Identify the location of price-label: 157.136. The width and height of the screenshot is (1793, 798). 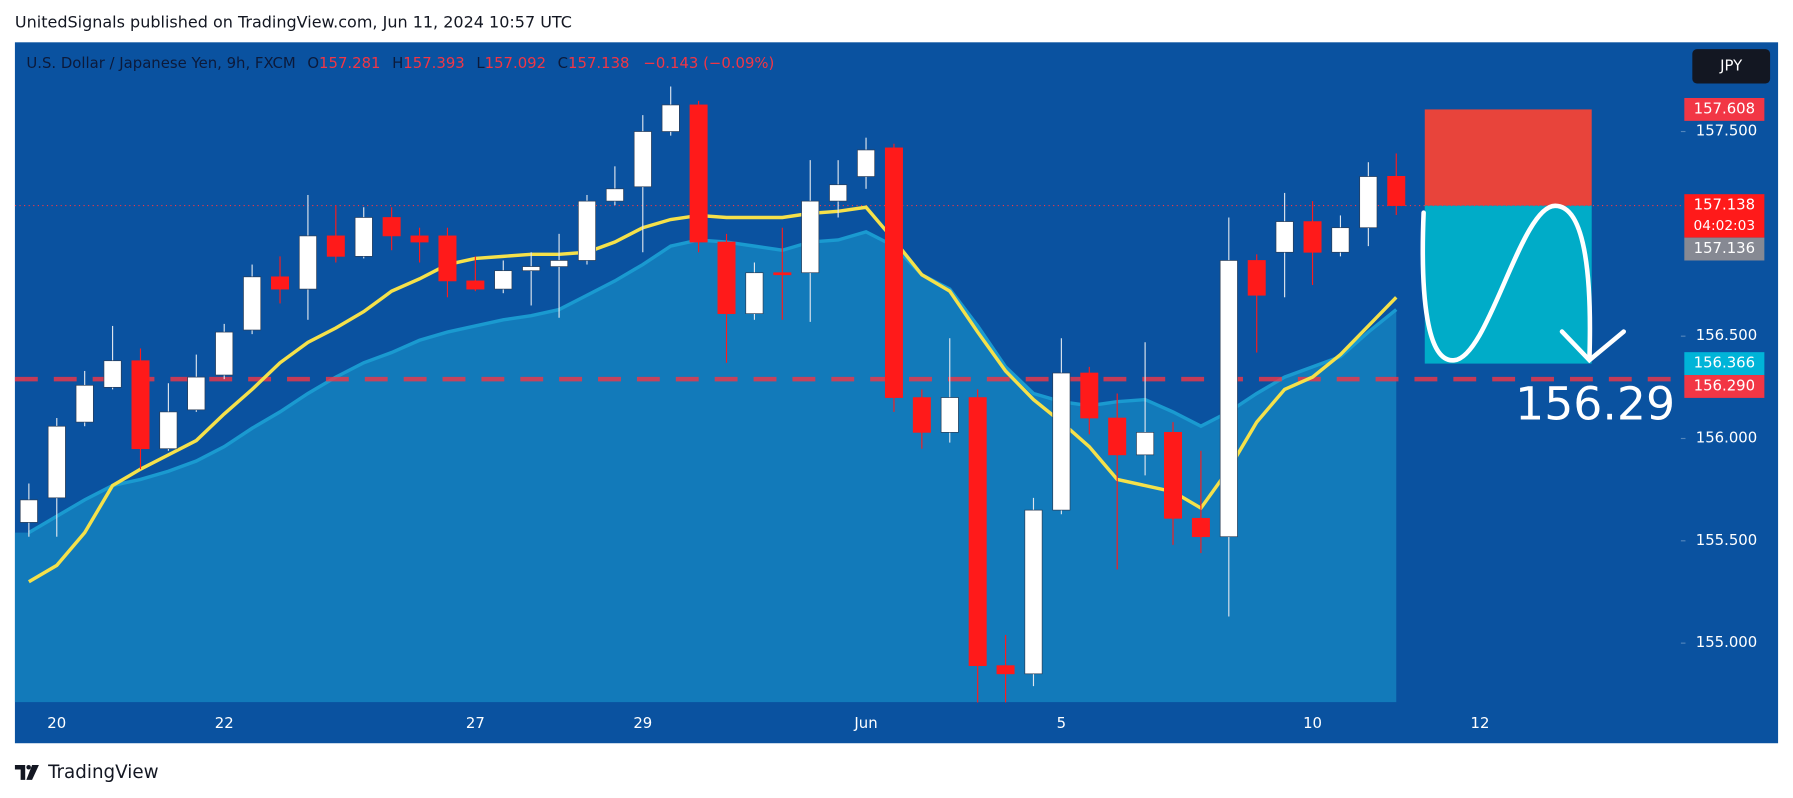
(1724, 248).